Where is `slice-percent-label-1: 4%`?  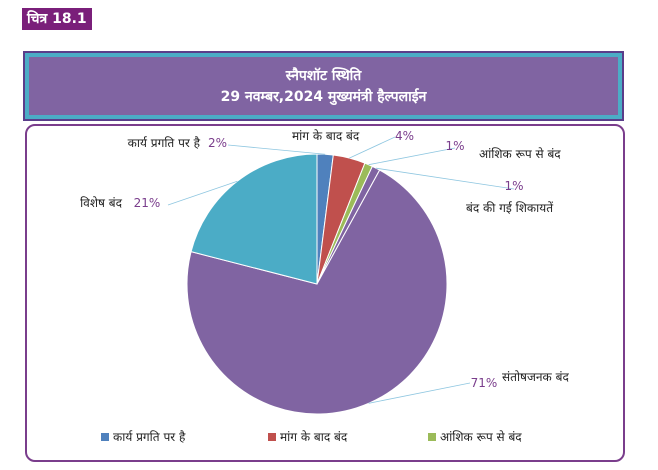 slice-percent-label-1: 4% is located at coordinates (404, 136).